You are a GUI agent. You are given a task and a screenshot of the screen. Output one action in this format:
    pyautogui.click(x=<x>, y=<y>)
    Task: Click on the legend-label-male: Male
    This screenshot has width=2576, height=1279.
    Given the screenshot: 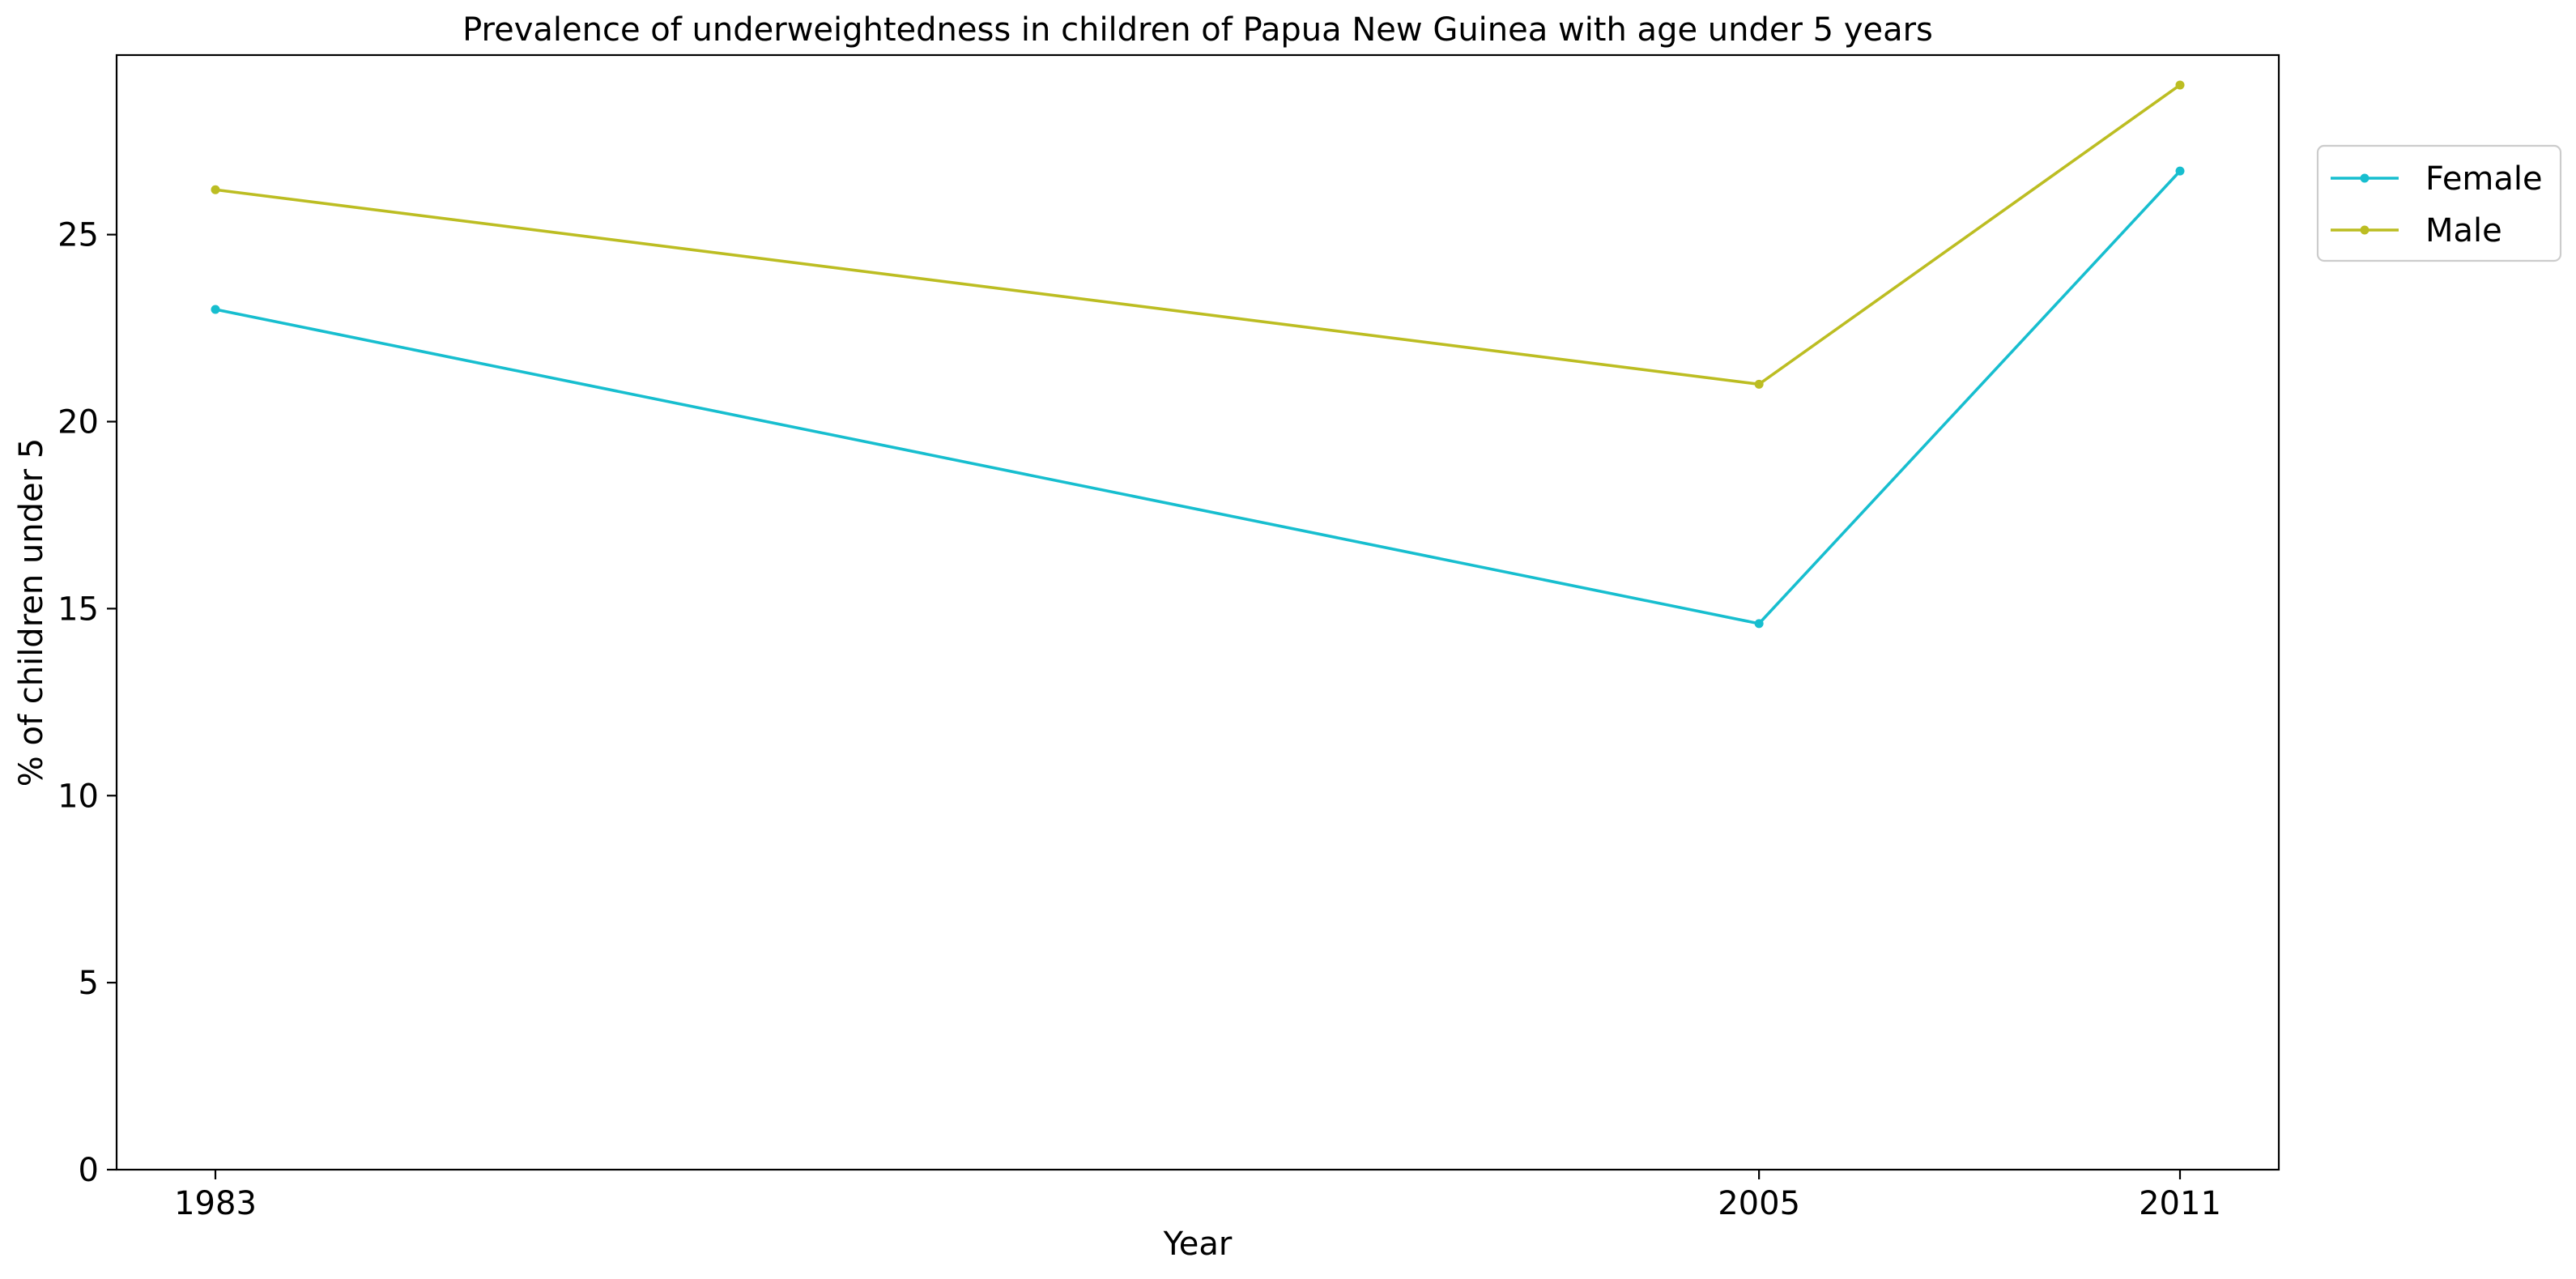 What is the action you would take?
    pyautogui.click(x=2463, y=230)
    